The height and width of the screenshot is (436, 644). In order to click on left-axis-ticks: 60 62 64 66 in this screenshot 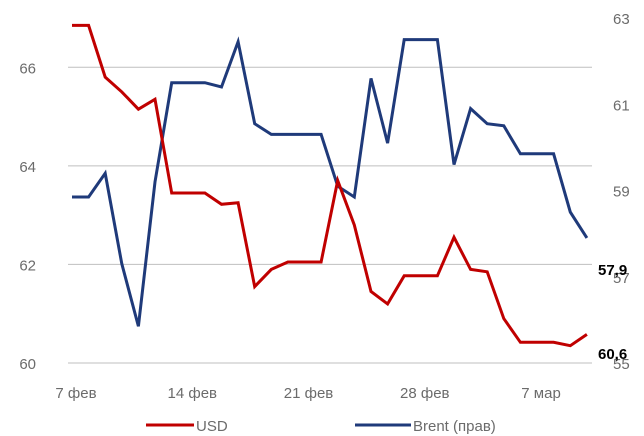, I will do `click(27, 216)`.